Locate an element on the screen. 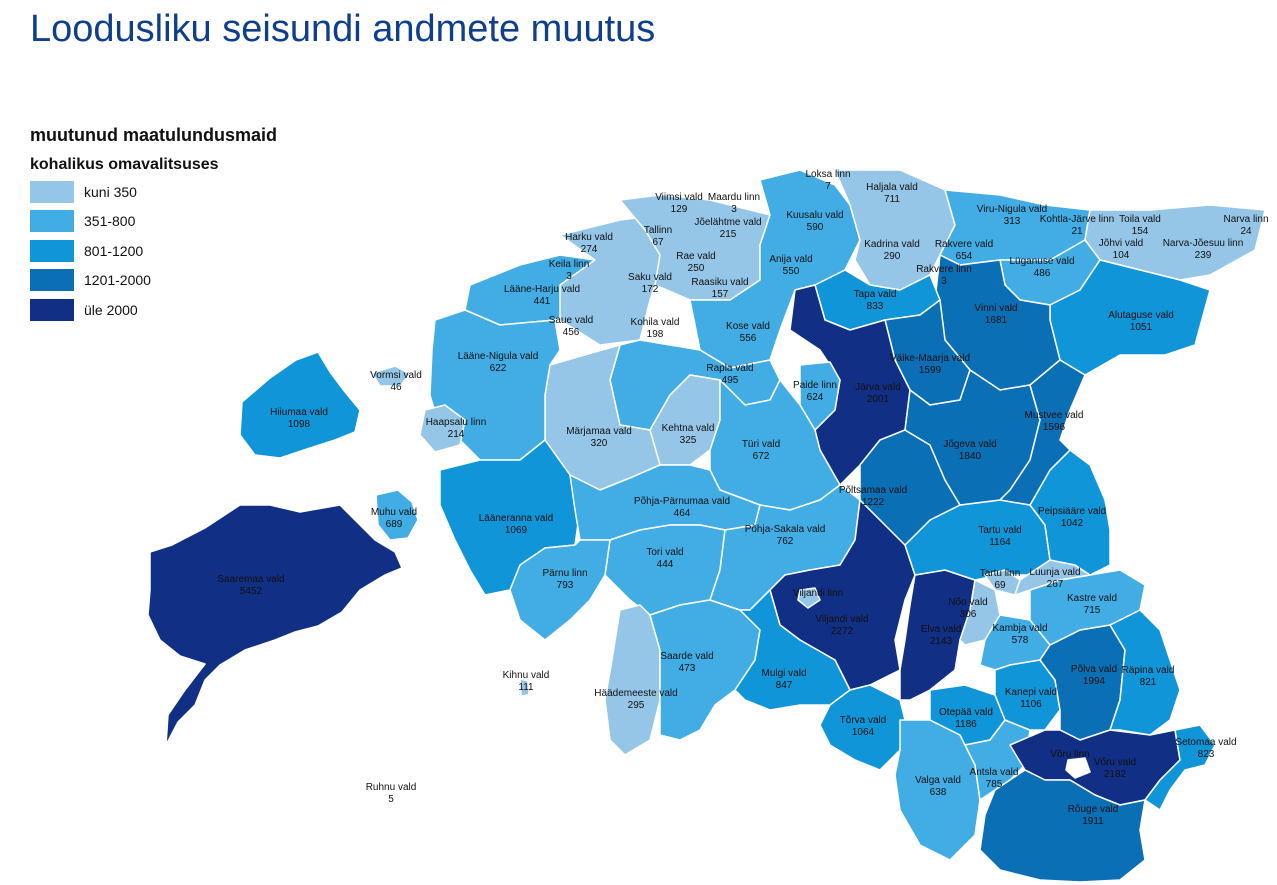 The image size is (1277, 885). municipality-name-otepää-vald: Otepää vald is located at coordinates (966, 712).